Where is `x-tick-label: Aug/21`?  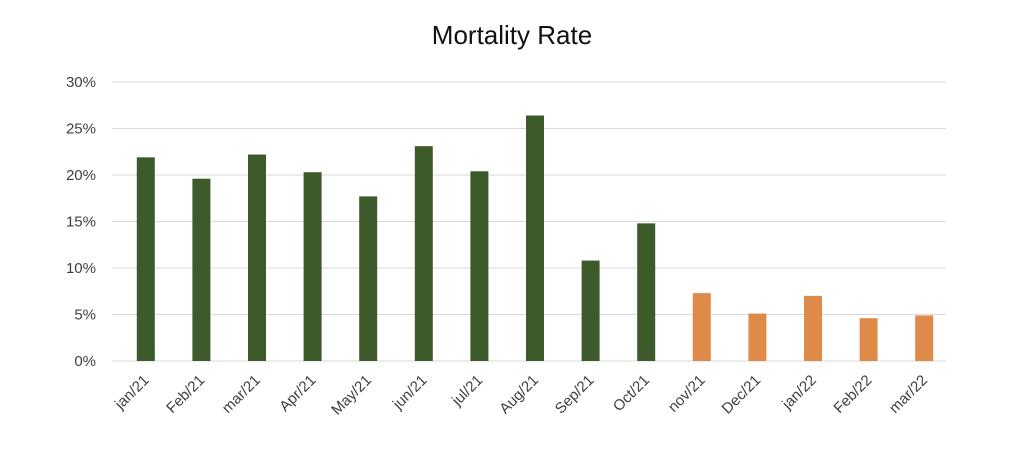 x-tick-label: Aug/21 is located at coordinates (519, 395).